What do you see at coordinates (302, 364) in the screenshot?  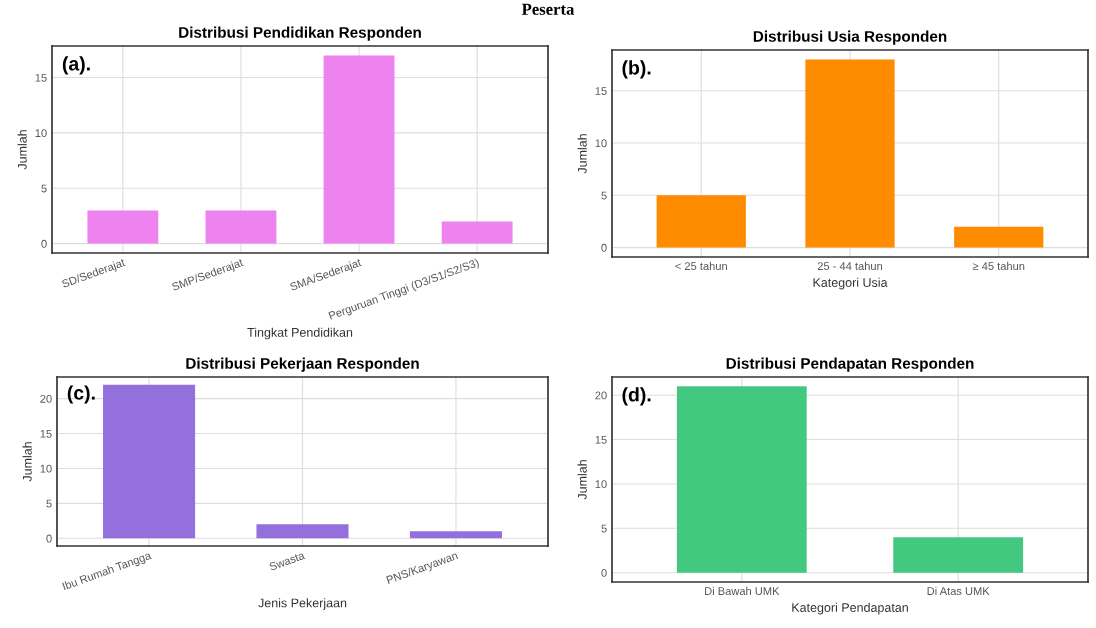 I see `chart-title: Distribusi Pekerjaan Responden` at bounding box center [302, 364].